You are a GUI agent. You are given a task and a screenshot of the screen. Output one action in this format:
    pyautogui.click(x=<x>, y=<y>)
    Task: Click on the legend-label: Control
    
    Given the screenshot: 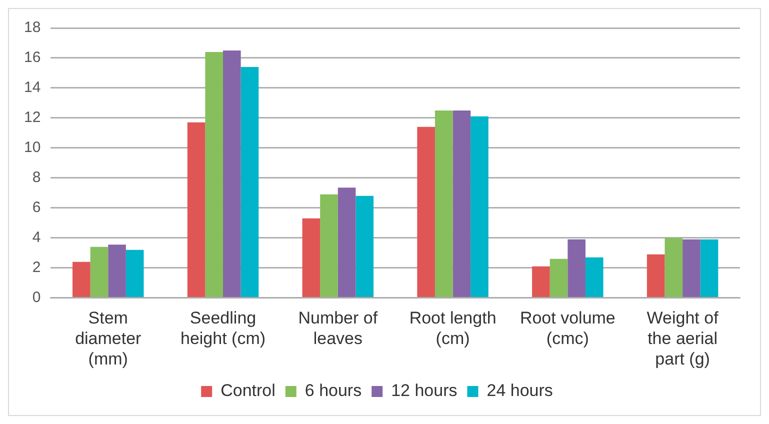 What is the action you would take?
    pyautogui.click(x=248, y=390)
    